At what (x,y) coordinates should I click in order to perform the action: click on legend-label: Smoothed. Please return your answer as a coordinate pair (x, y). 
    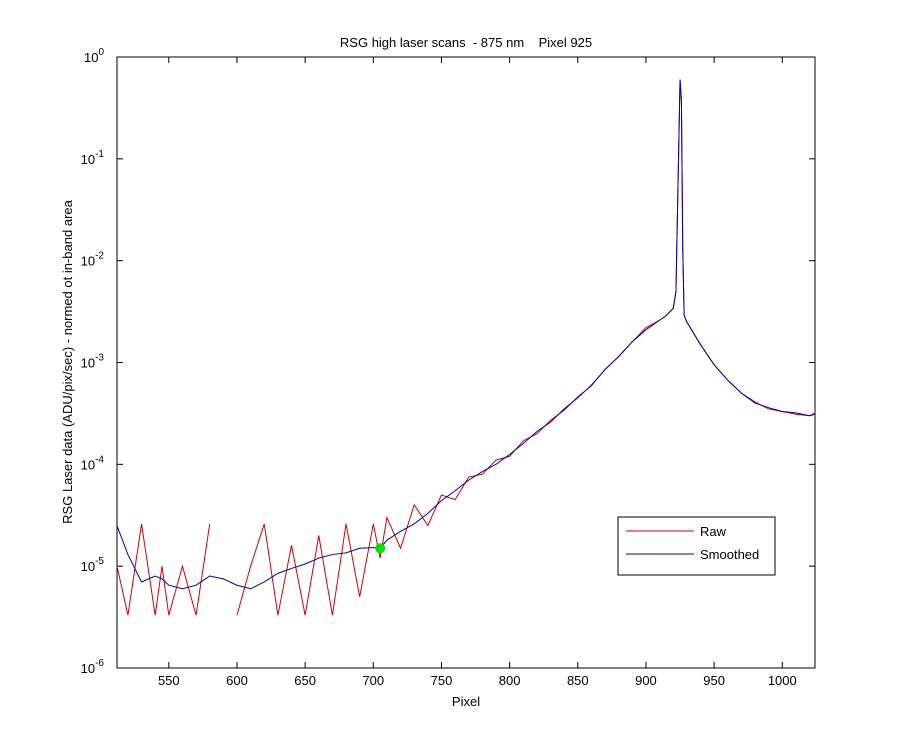
    Looking at the image, I should click on (729, 554).